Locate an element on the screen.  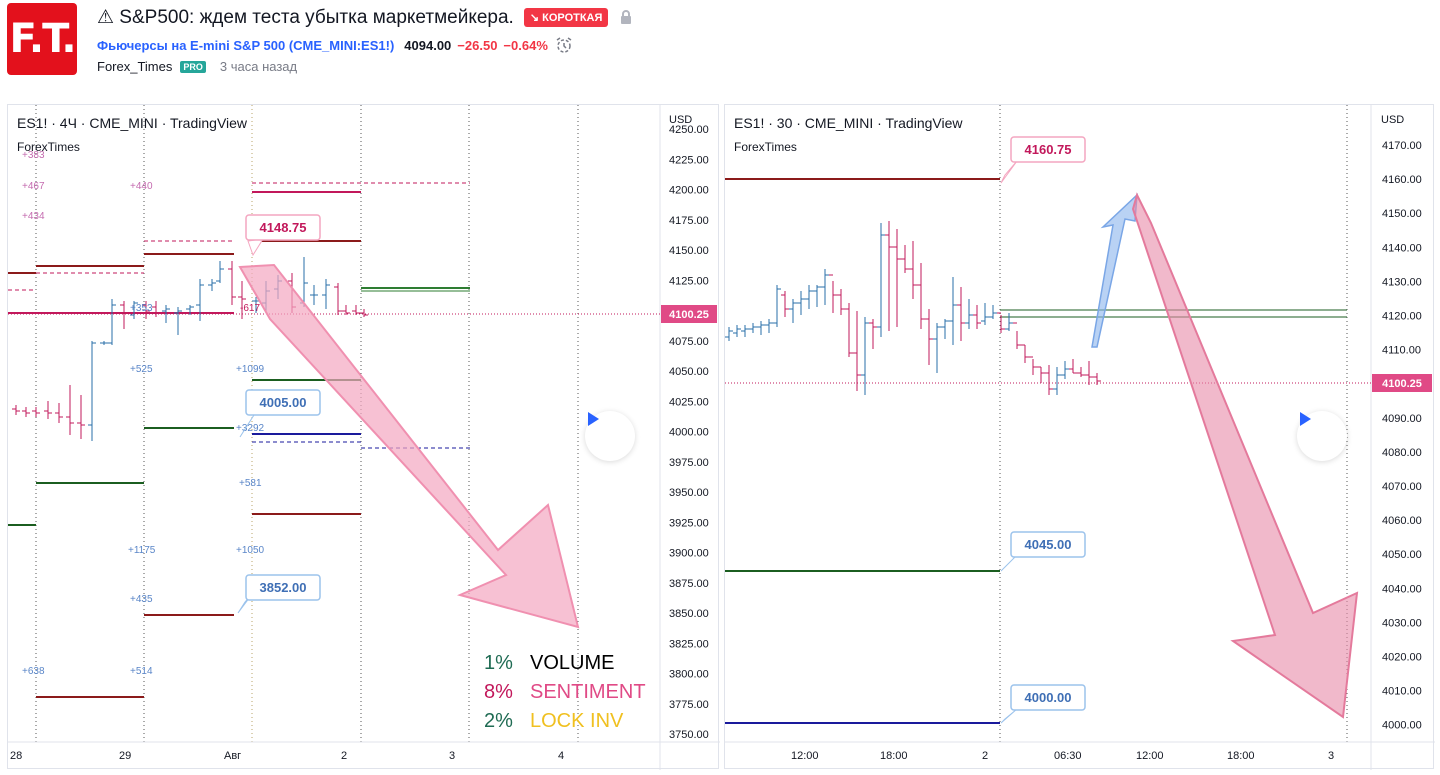
volume-label: +440 is located at coordinates (141, 186).